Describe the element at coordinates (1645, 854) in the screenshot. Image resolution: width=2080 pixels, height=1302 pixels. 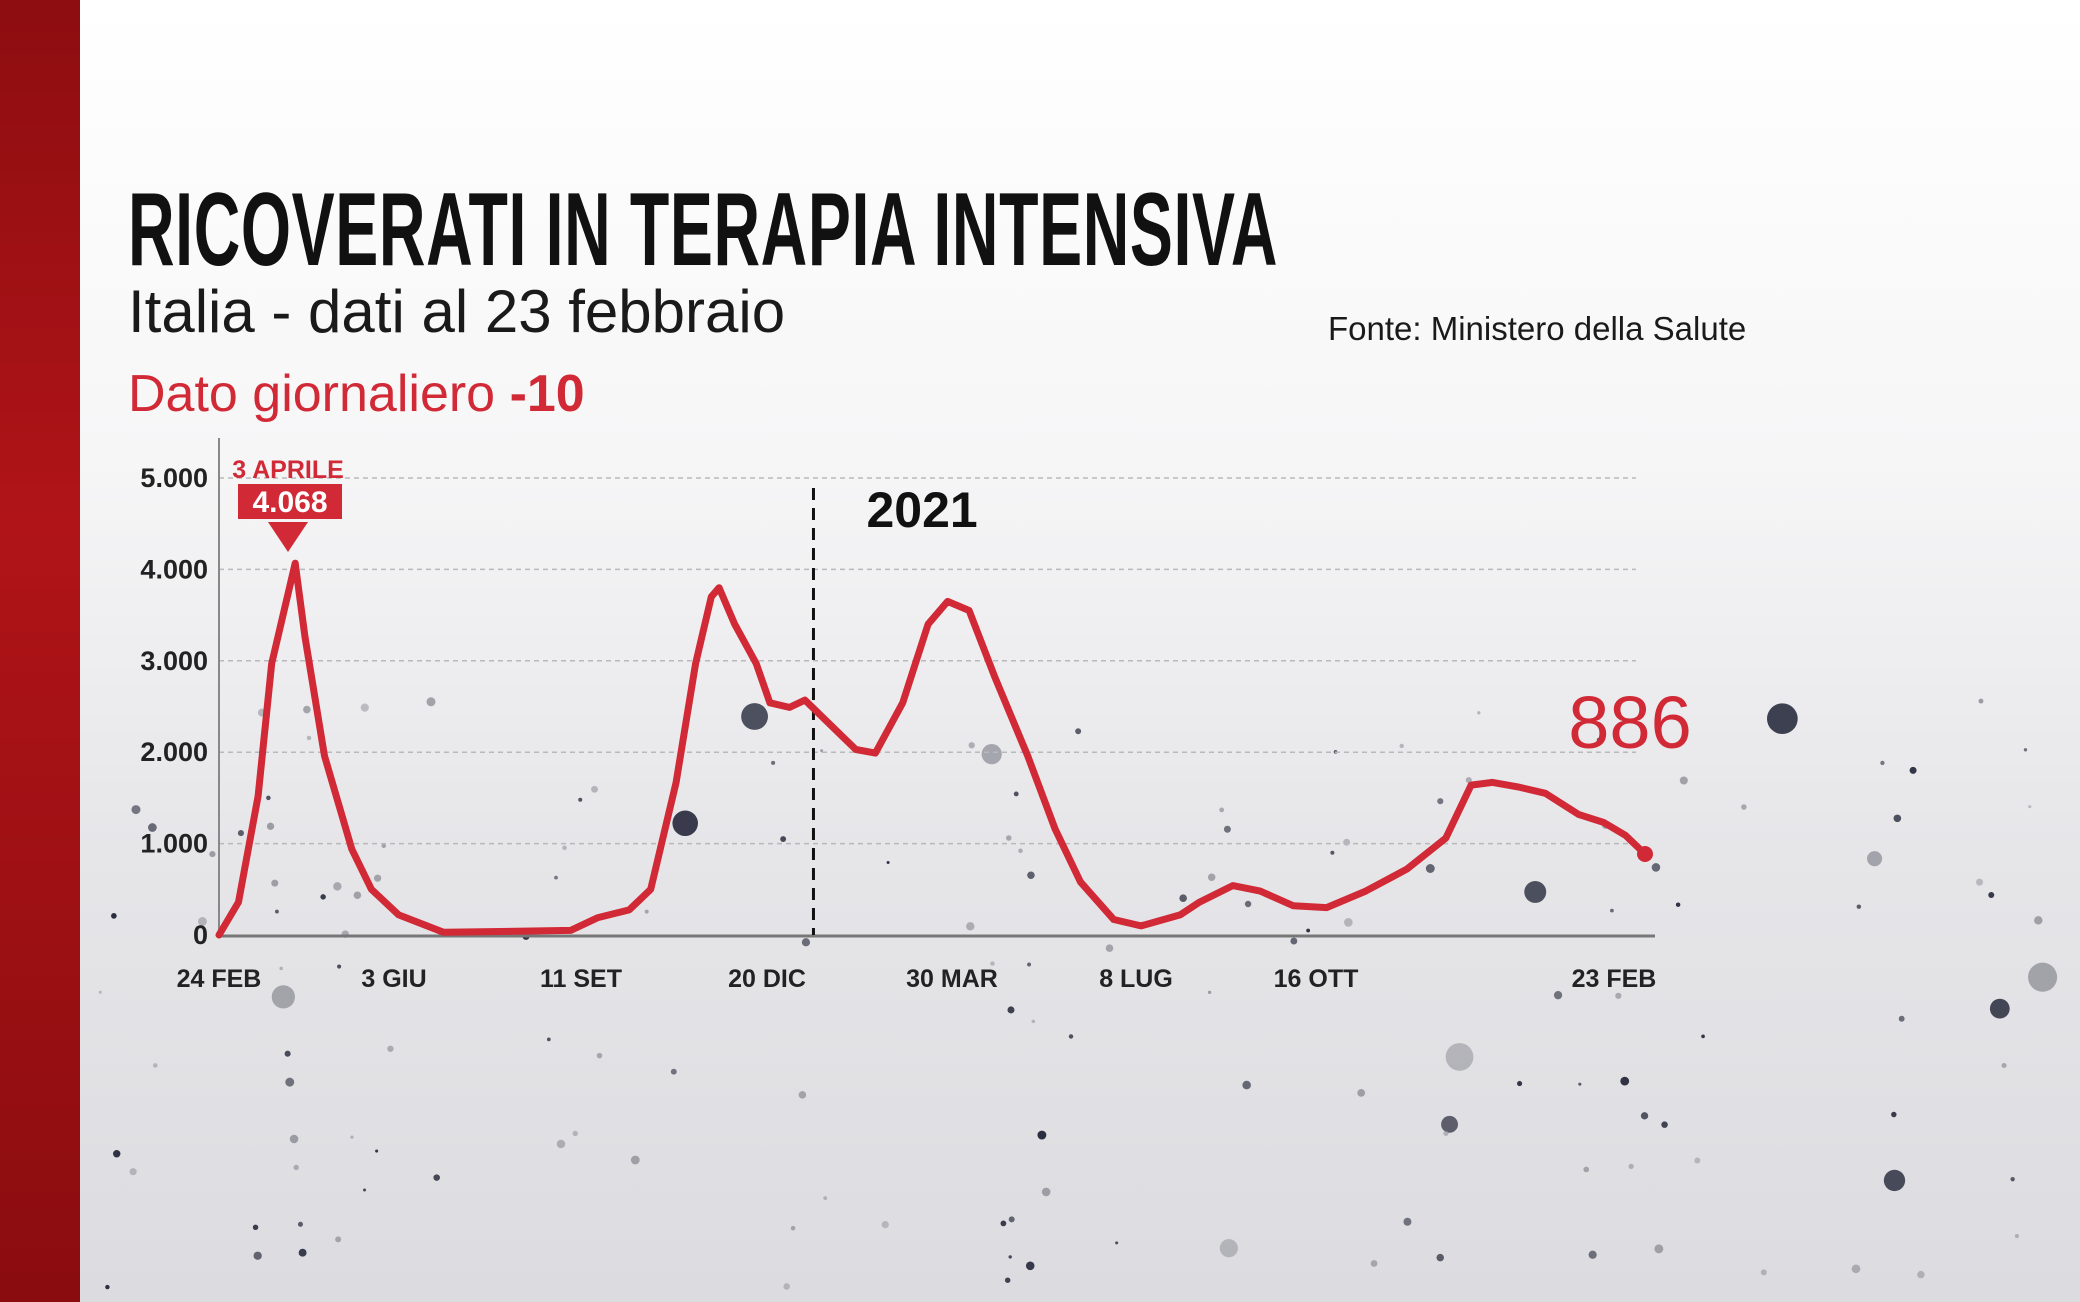
I see `last-point` at that location.